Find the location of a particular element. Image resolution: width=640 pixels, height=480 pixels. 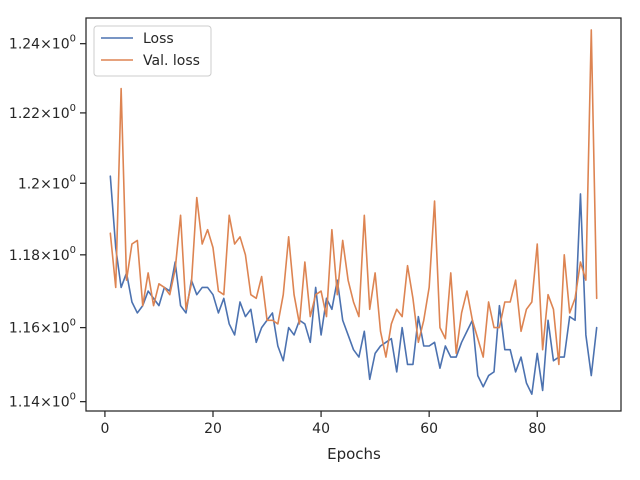

legend: Loss Val. loss is located at coordinates (152, 51).